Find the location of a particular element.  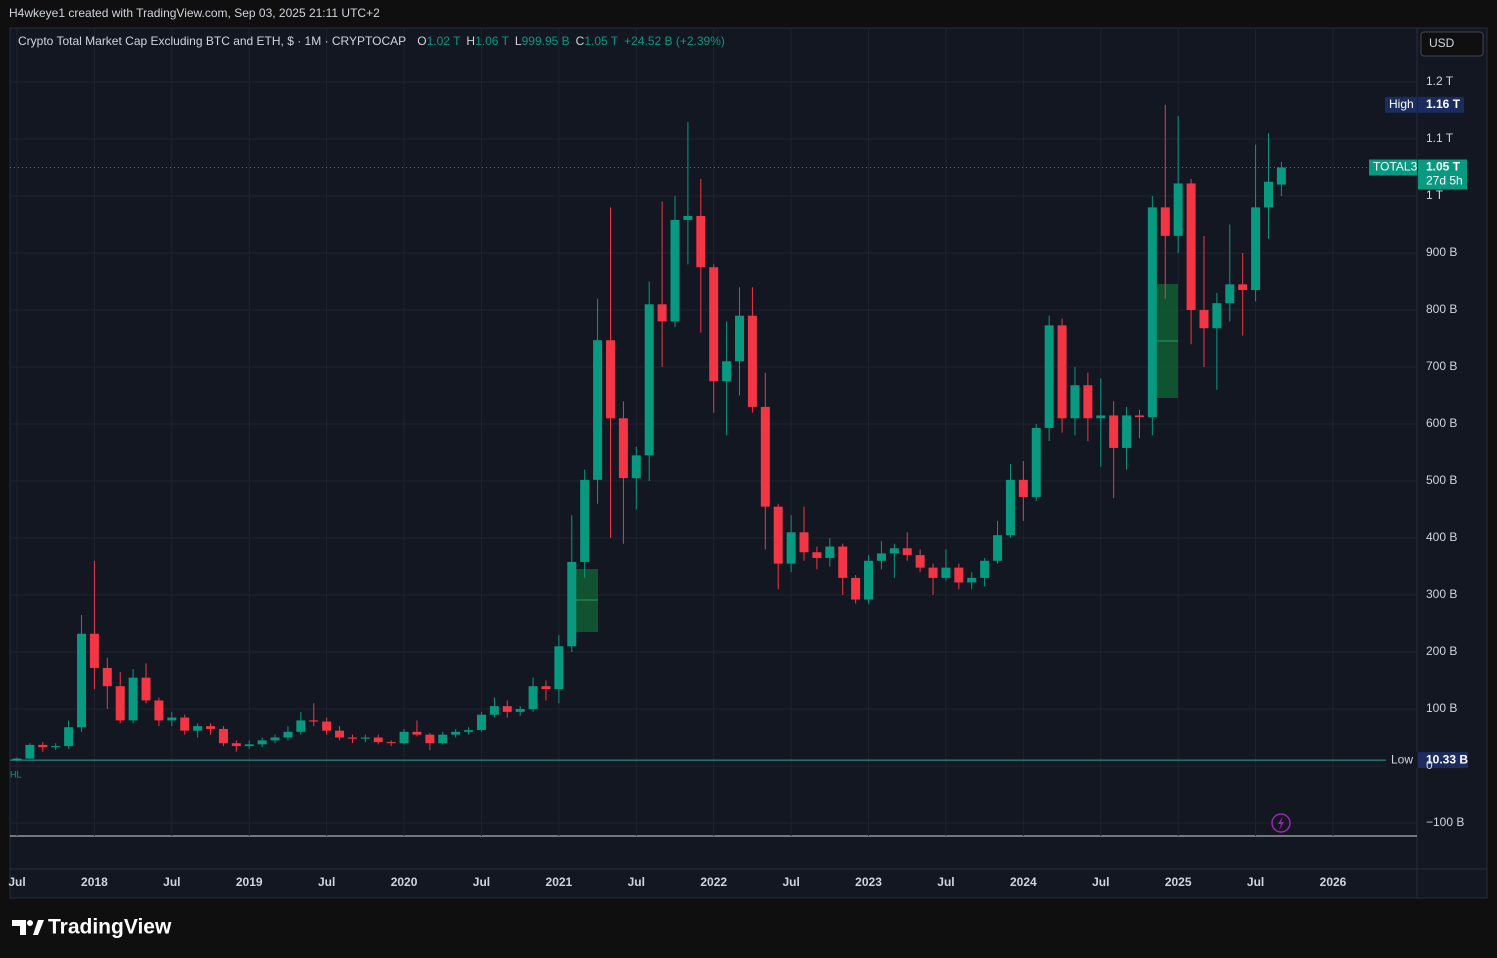

x-tick-label: 2026 is located at coordinates (1333, 882).